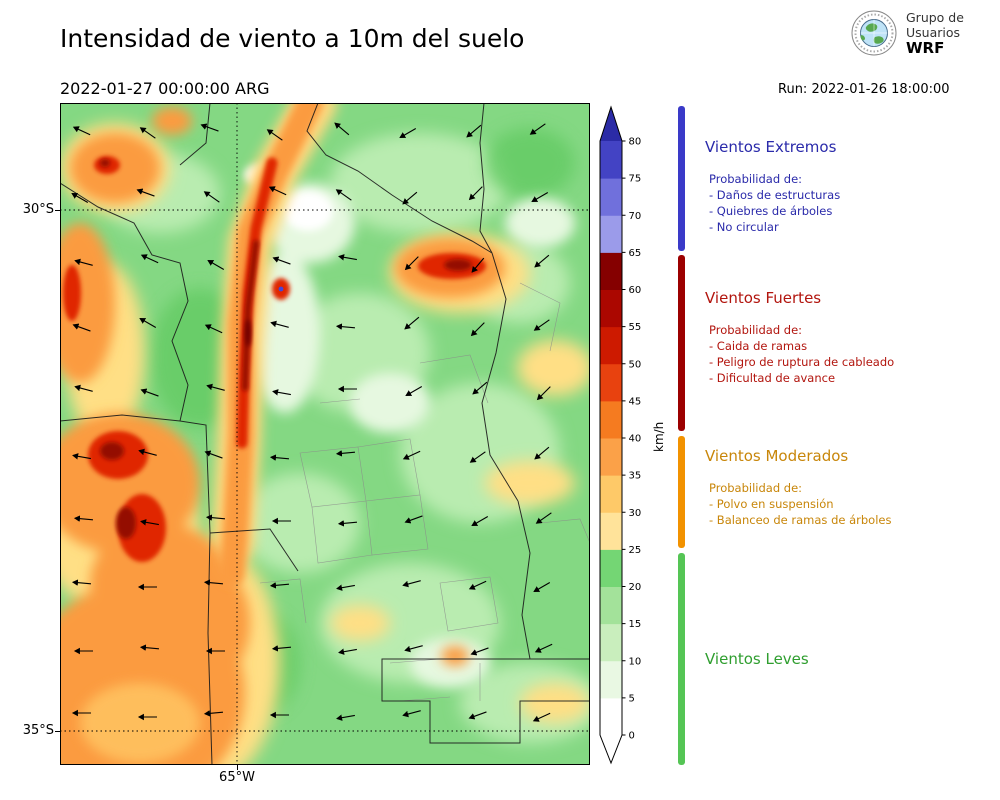  I want to click on lon-tickmark-65w, so click(237, 767).